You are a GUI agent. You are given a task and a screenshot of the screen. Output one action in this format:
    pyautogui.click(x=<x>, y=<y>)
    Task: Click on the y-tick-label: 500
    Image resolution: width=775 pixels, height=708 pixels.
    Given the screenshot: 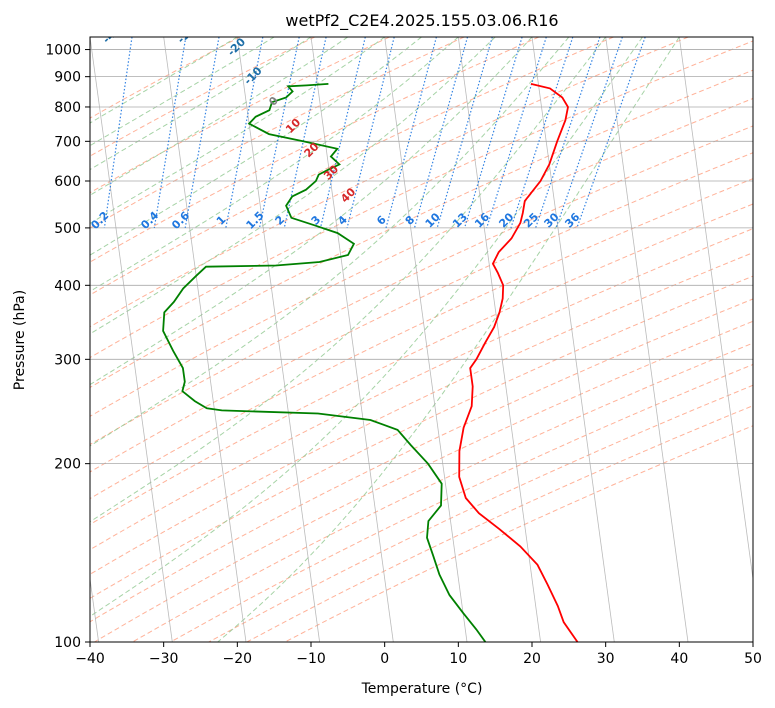 What is the action you would take?
    pyautogui.click(x=67, y=229)
    